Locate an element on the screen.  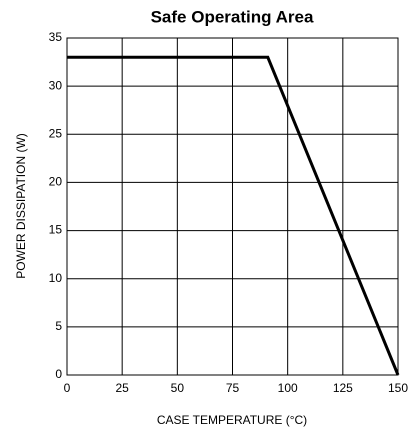
x-tick-label: 125 is located at coordinates (343, 388).